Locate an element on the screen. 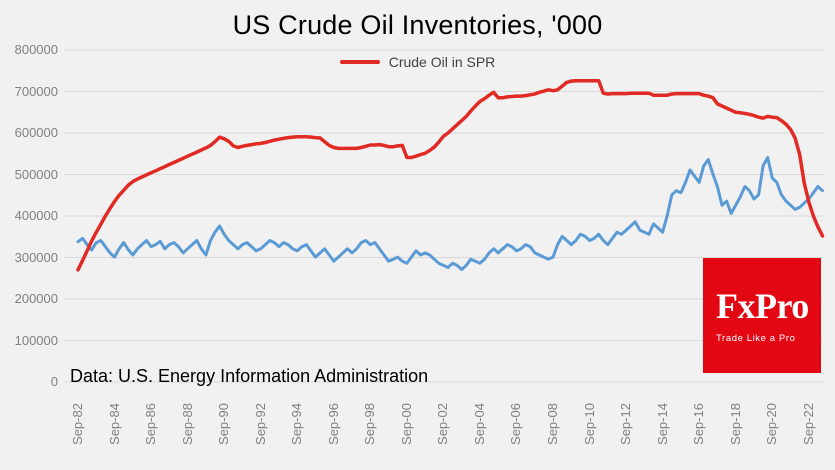 The image size is (835, 470). legend: Crude Oil in SPR is located at coordinates (417, 62).